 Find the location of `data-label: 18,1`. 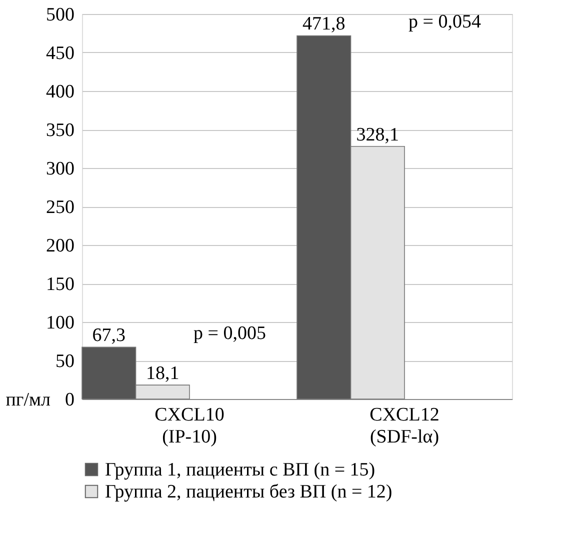

data-label: 18,1 is located at coordinates (163, 373).